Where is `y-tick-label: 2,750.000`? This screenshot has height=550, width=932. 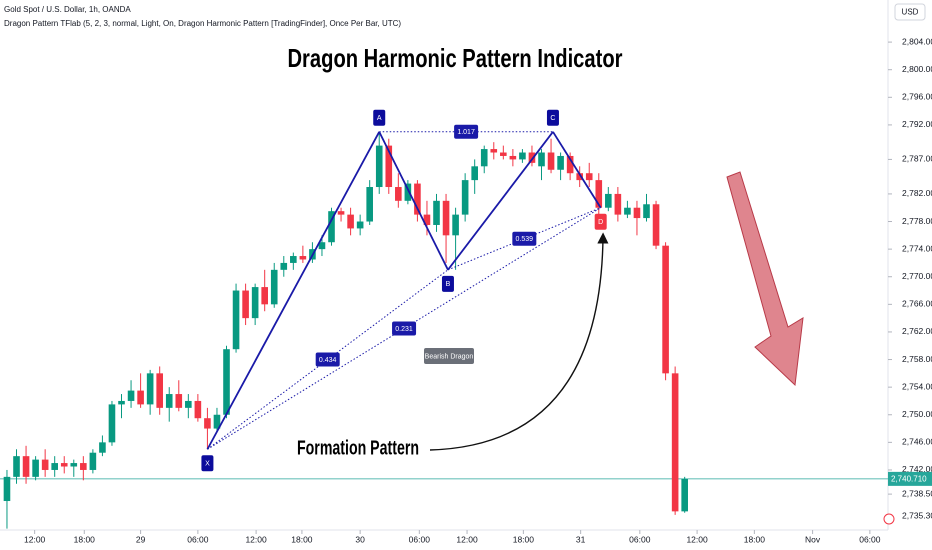
y-tick-label: 2,750.000 is located at coordinates (917, 414).